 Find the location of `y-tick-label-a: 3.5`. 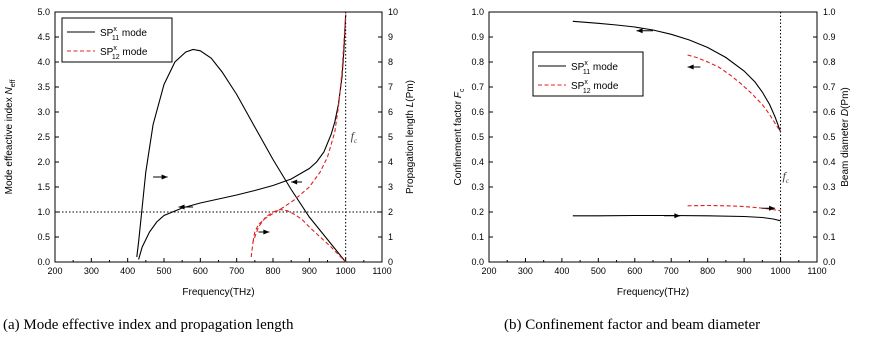

y-tick-label-a: 3.5 is located at coordinates (43, 87).